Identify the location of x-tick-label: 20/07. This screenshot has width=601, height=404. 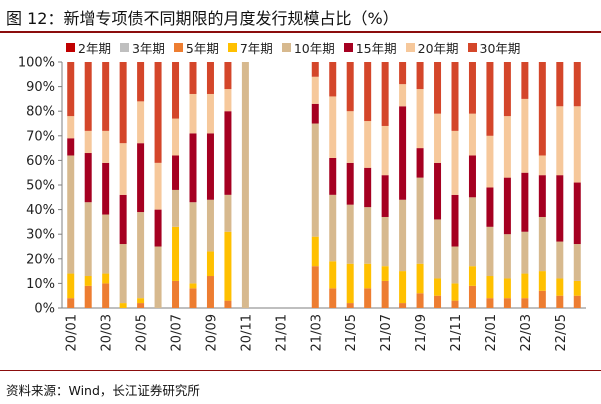
(177, 332).